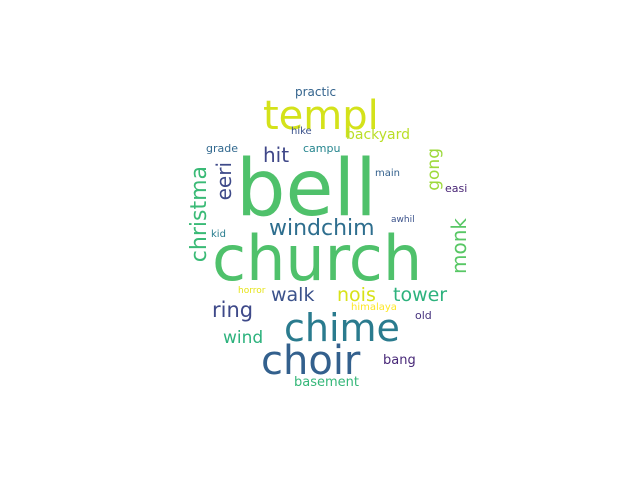 The height and width of the screenshot is (480, 640). I want to click on word-himalaya: himalaya, so click(374, 307).